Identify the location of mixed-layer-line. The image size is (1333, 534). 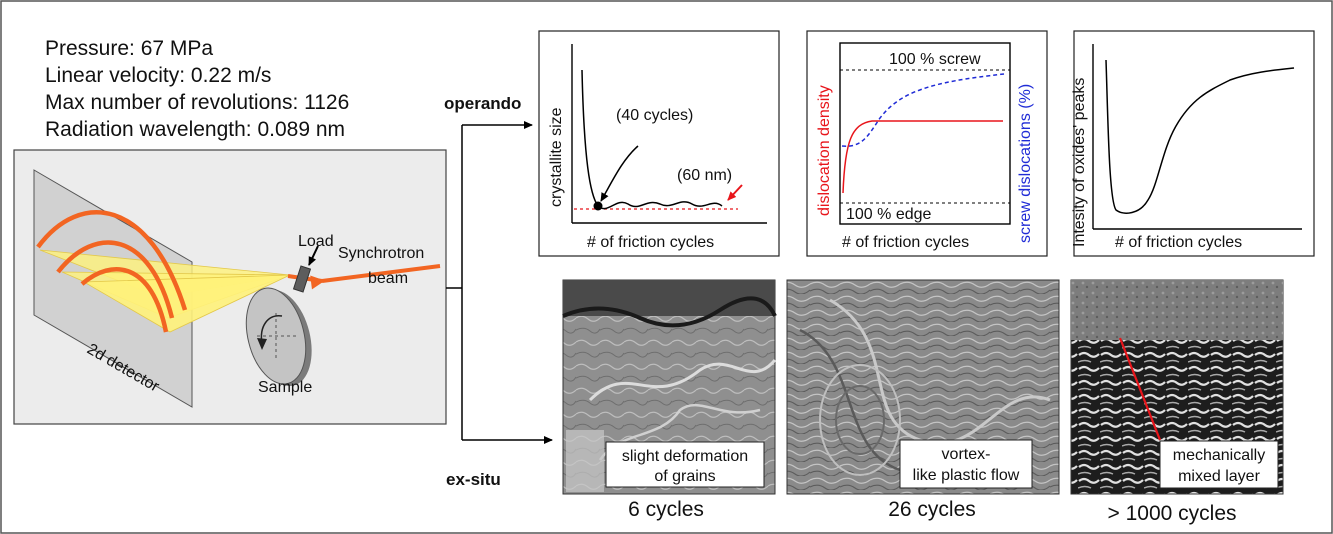
(1140, 389).